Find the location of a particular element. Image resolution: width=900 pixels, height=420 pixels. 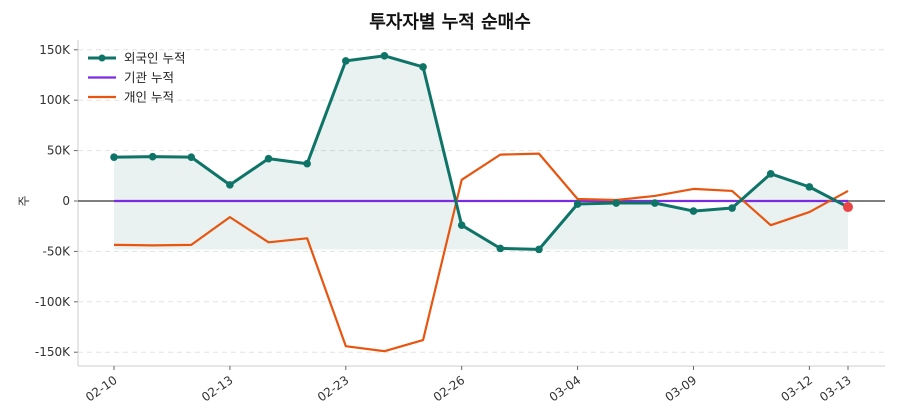

chart-title: 투자자별 누적 순매수 is located at coordinates (450, 22).